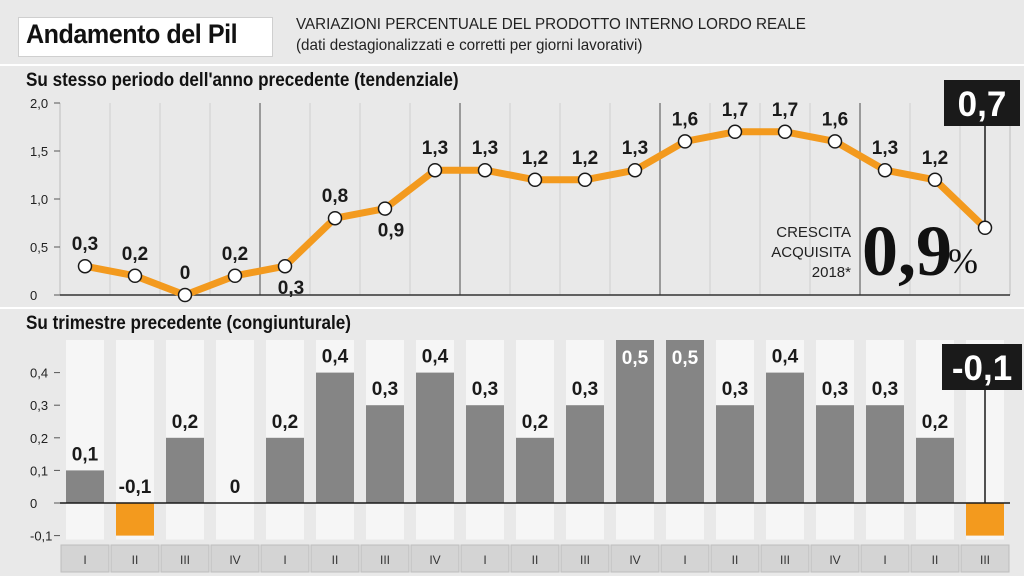 The image size is (1024, 576). Describe the element at coordinates (85, 454) in the screenshot. I see `bar-data-label: 0,1` at that location.